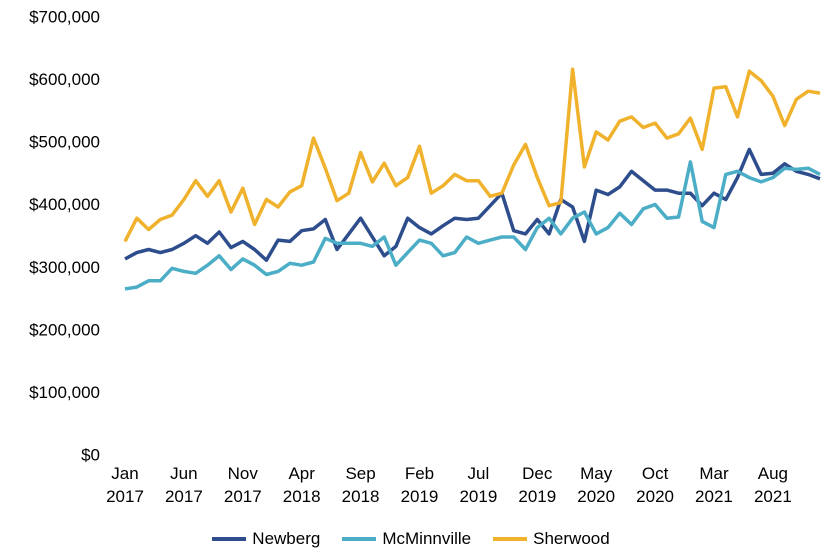  Describe the element at coordinates (286, 538) in the screenshot. I see `legend-label: Newberg` at that location.